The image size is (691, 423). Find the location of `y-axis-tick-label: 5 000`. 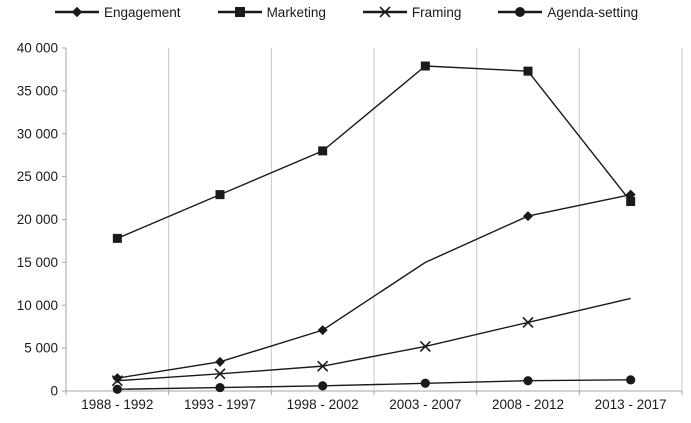

y-axis-tick-label: 5 000 is located at coordinates (41, 348).